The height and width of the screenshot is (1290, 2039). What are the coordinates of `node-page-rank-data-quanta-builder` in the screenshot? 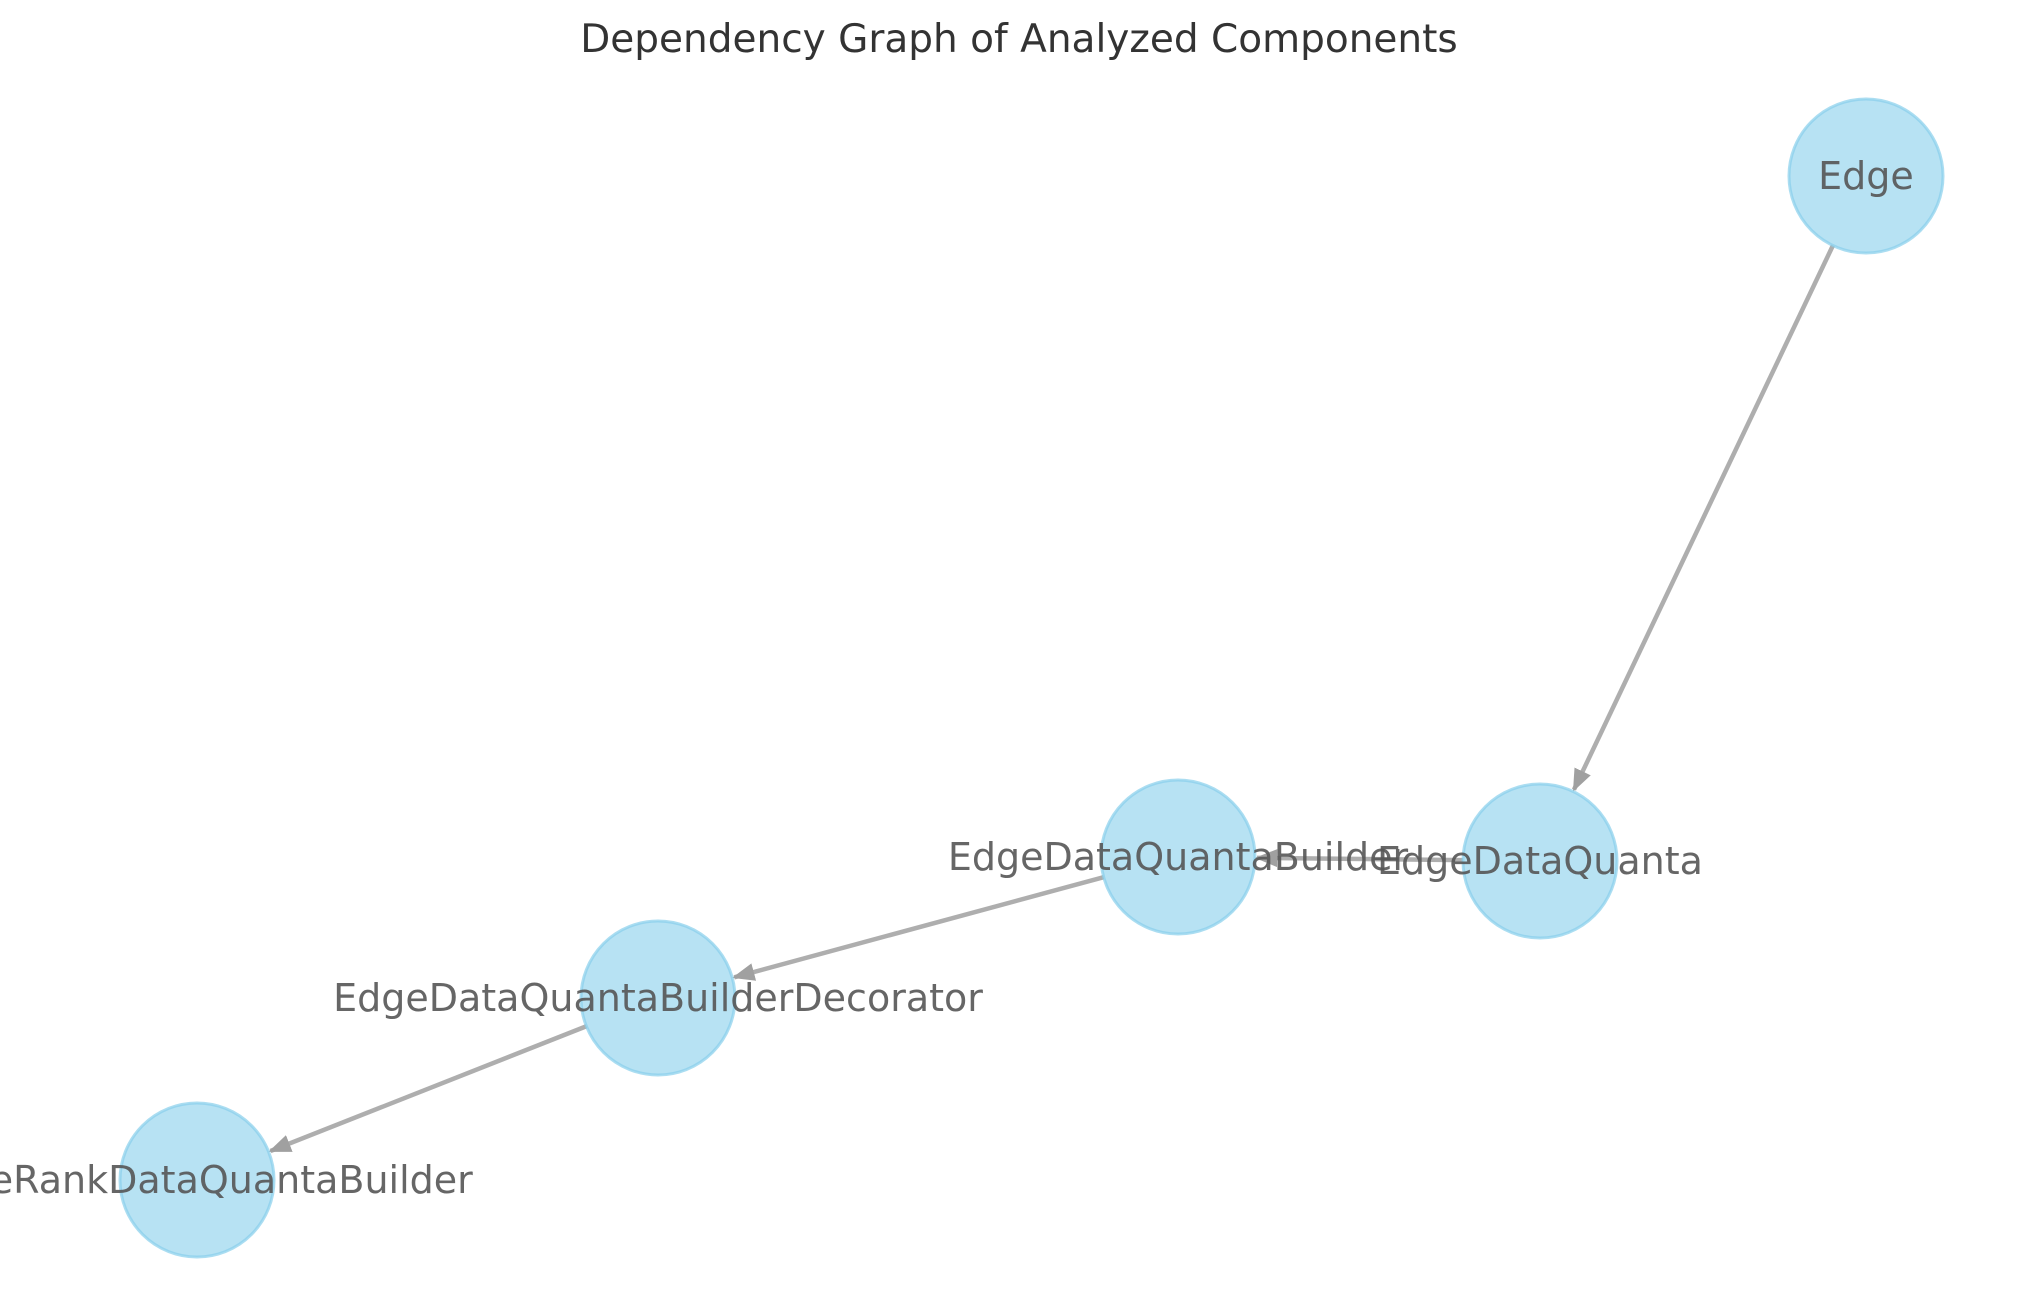 It's located at (197, 1180).